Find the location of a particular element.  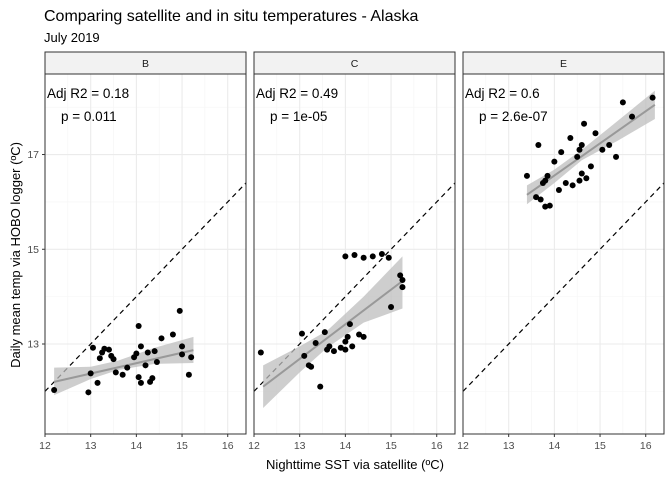

facet-strip-label: B is located at coordinates (145, 64).